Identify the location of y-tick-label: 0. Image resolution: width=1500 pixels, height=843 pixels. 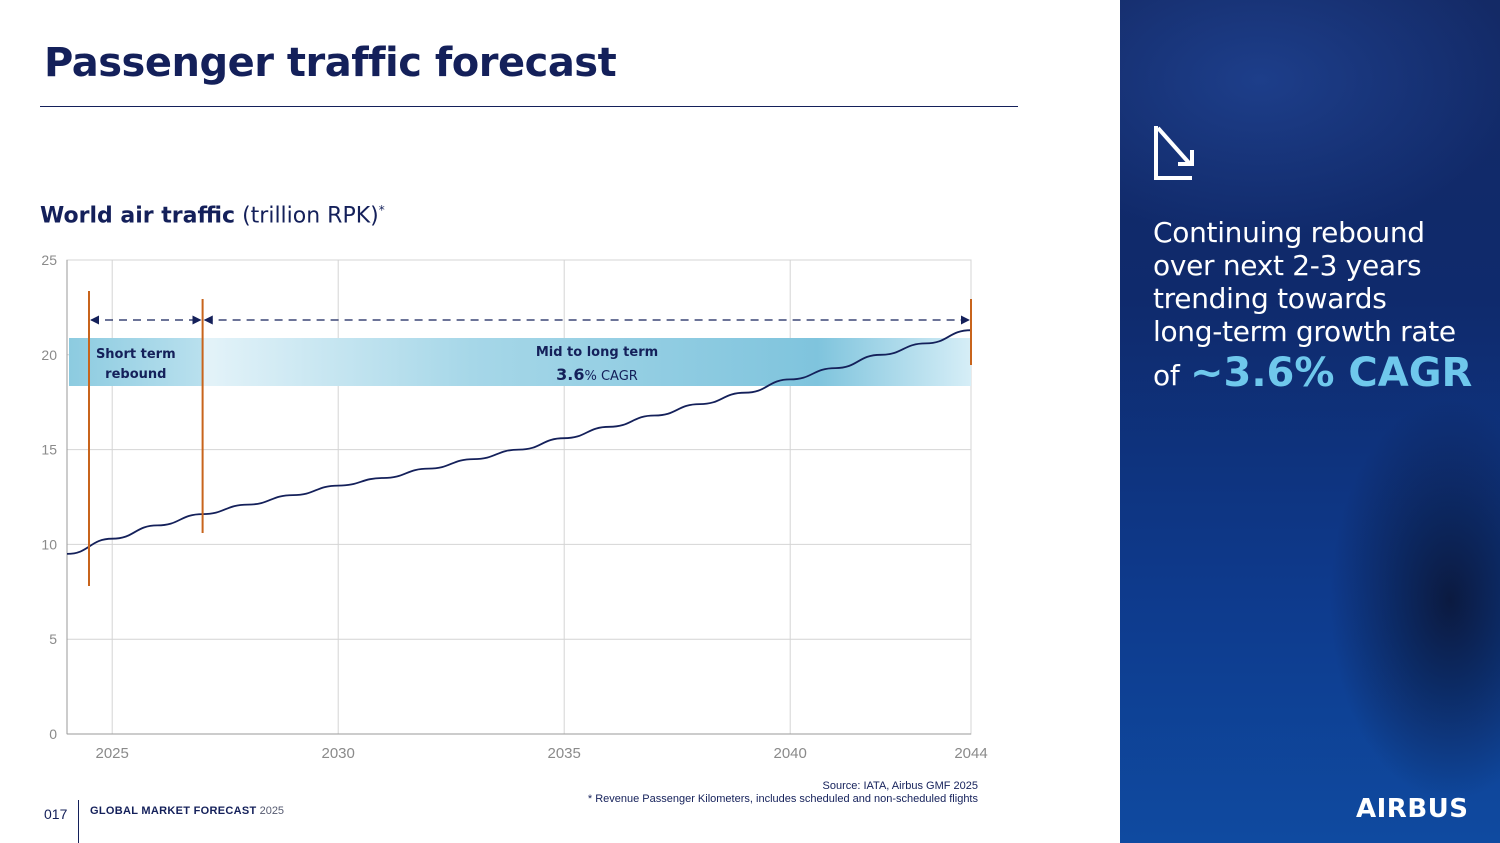
(53, 734).